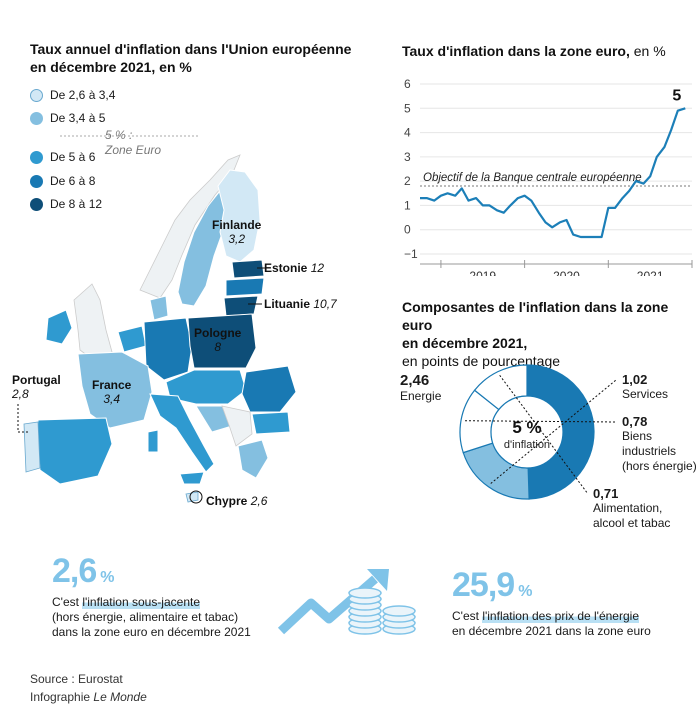 The width and height of the screenshot is (700, 727). What do you see at coordinates (407, 84) in the screenshot?
I see `y-tick-label: 6` at bounding box center [407, 84].